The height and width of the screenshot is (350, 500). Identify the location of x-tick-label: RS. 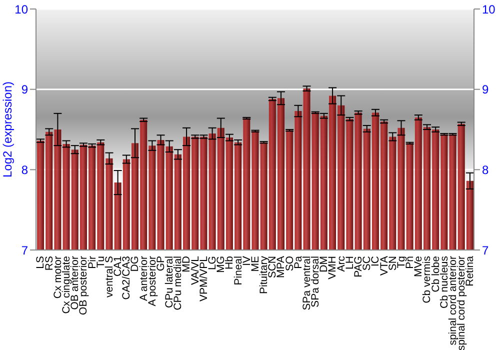
(49, 263).